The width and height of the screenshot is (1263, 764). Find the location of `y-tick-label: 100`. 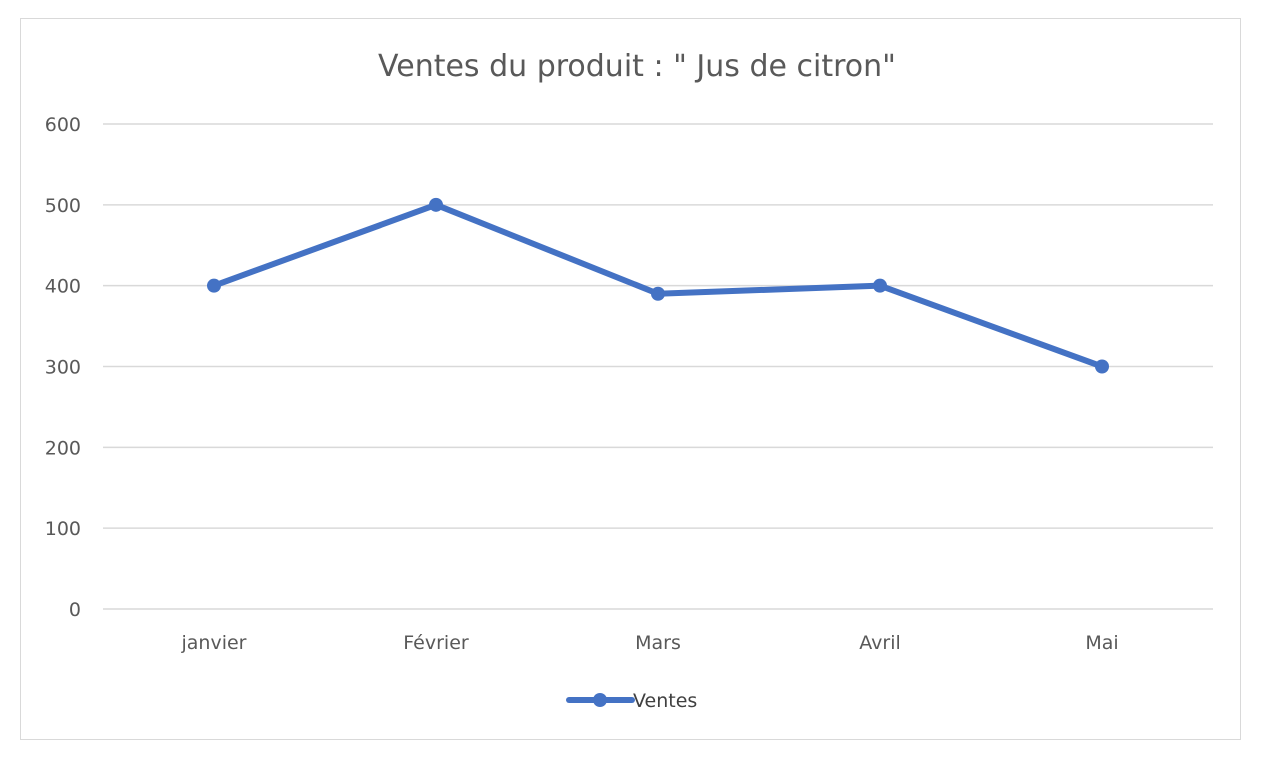

y-tick-label: 100 is located at coordinates (63, 529).